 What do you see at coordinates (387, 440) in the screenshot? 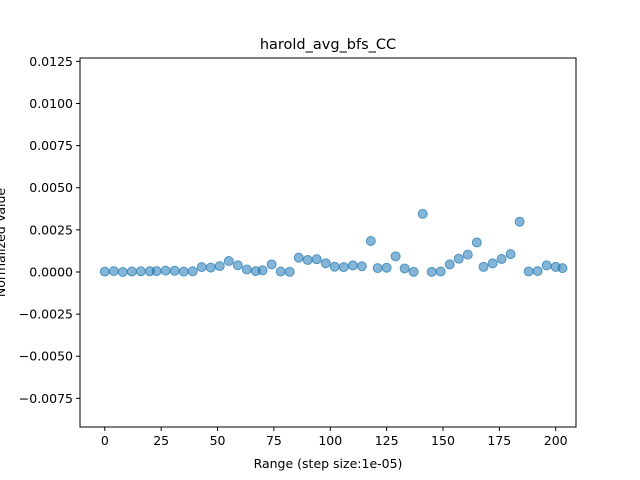
I see `x-tick-label: 125` at bounding box center [387, 440].